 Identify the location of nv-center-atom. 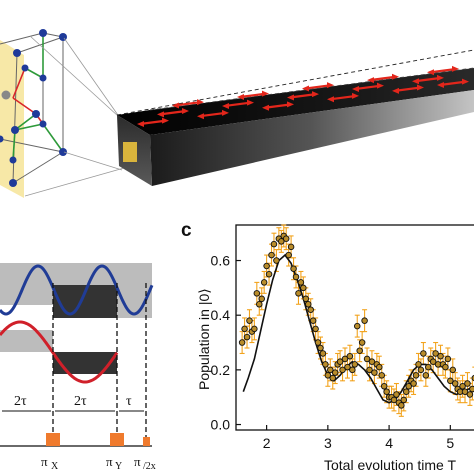
(6, 95).